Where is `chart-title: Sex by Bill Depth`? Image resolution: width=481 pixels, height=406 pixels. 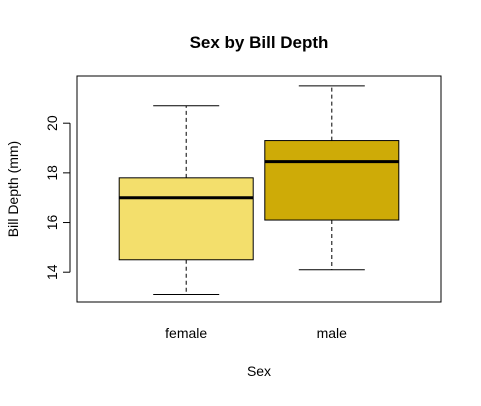
chart-title: Sex by Bill Depth is located at coordinates (259, 42).